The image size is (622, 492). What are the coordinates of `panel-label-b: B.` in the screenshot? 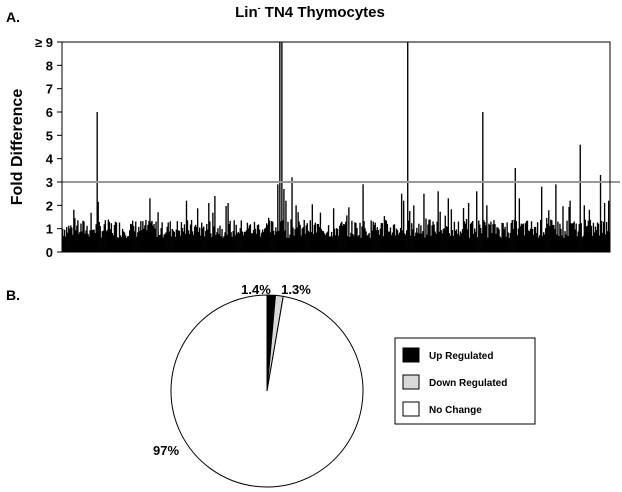 It's located at (13, 295).